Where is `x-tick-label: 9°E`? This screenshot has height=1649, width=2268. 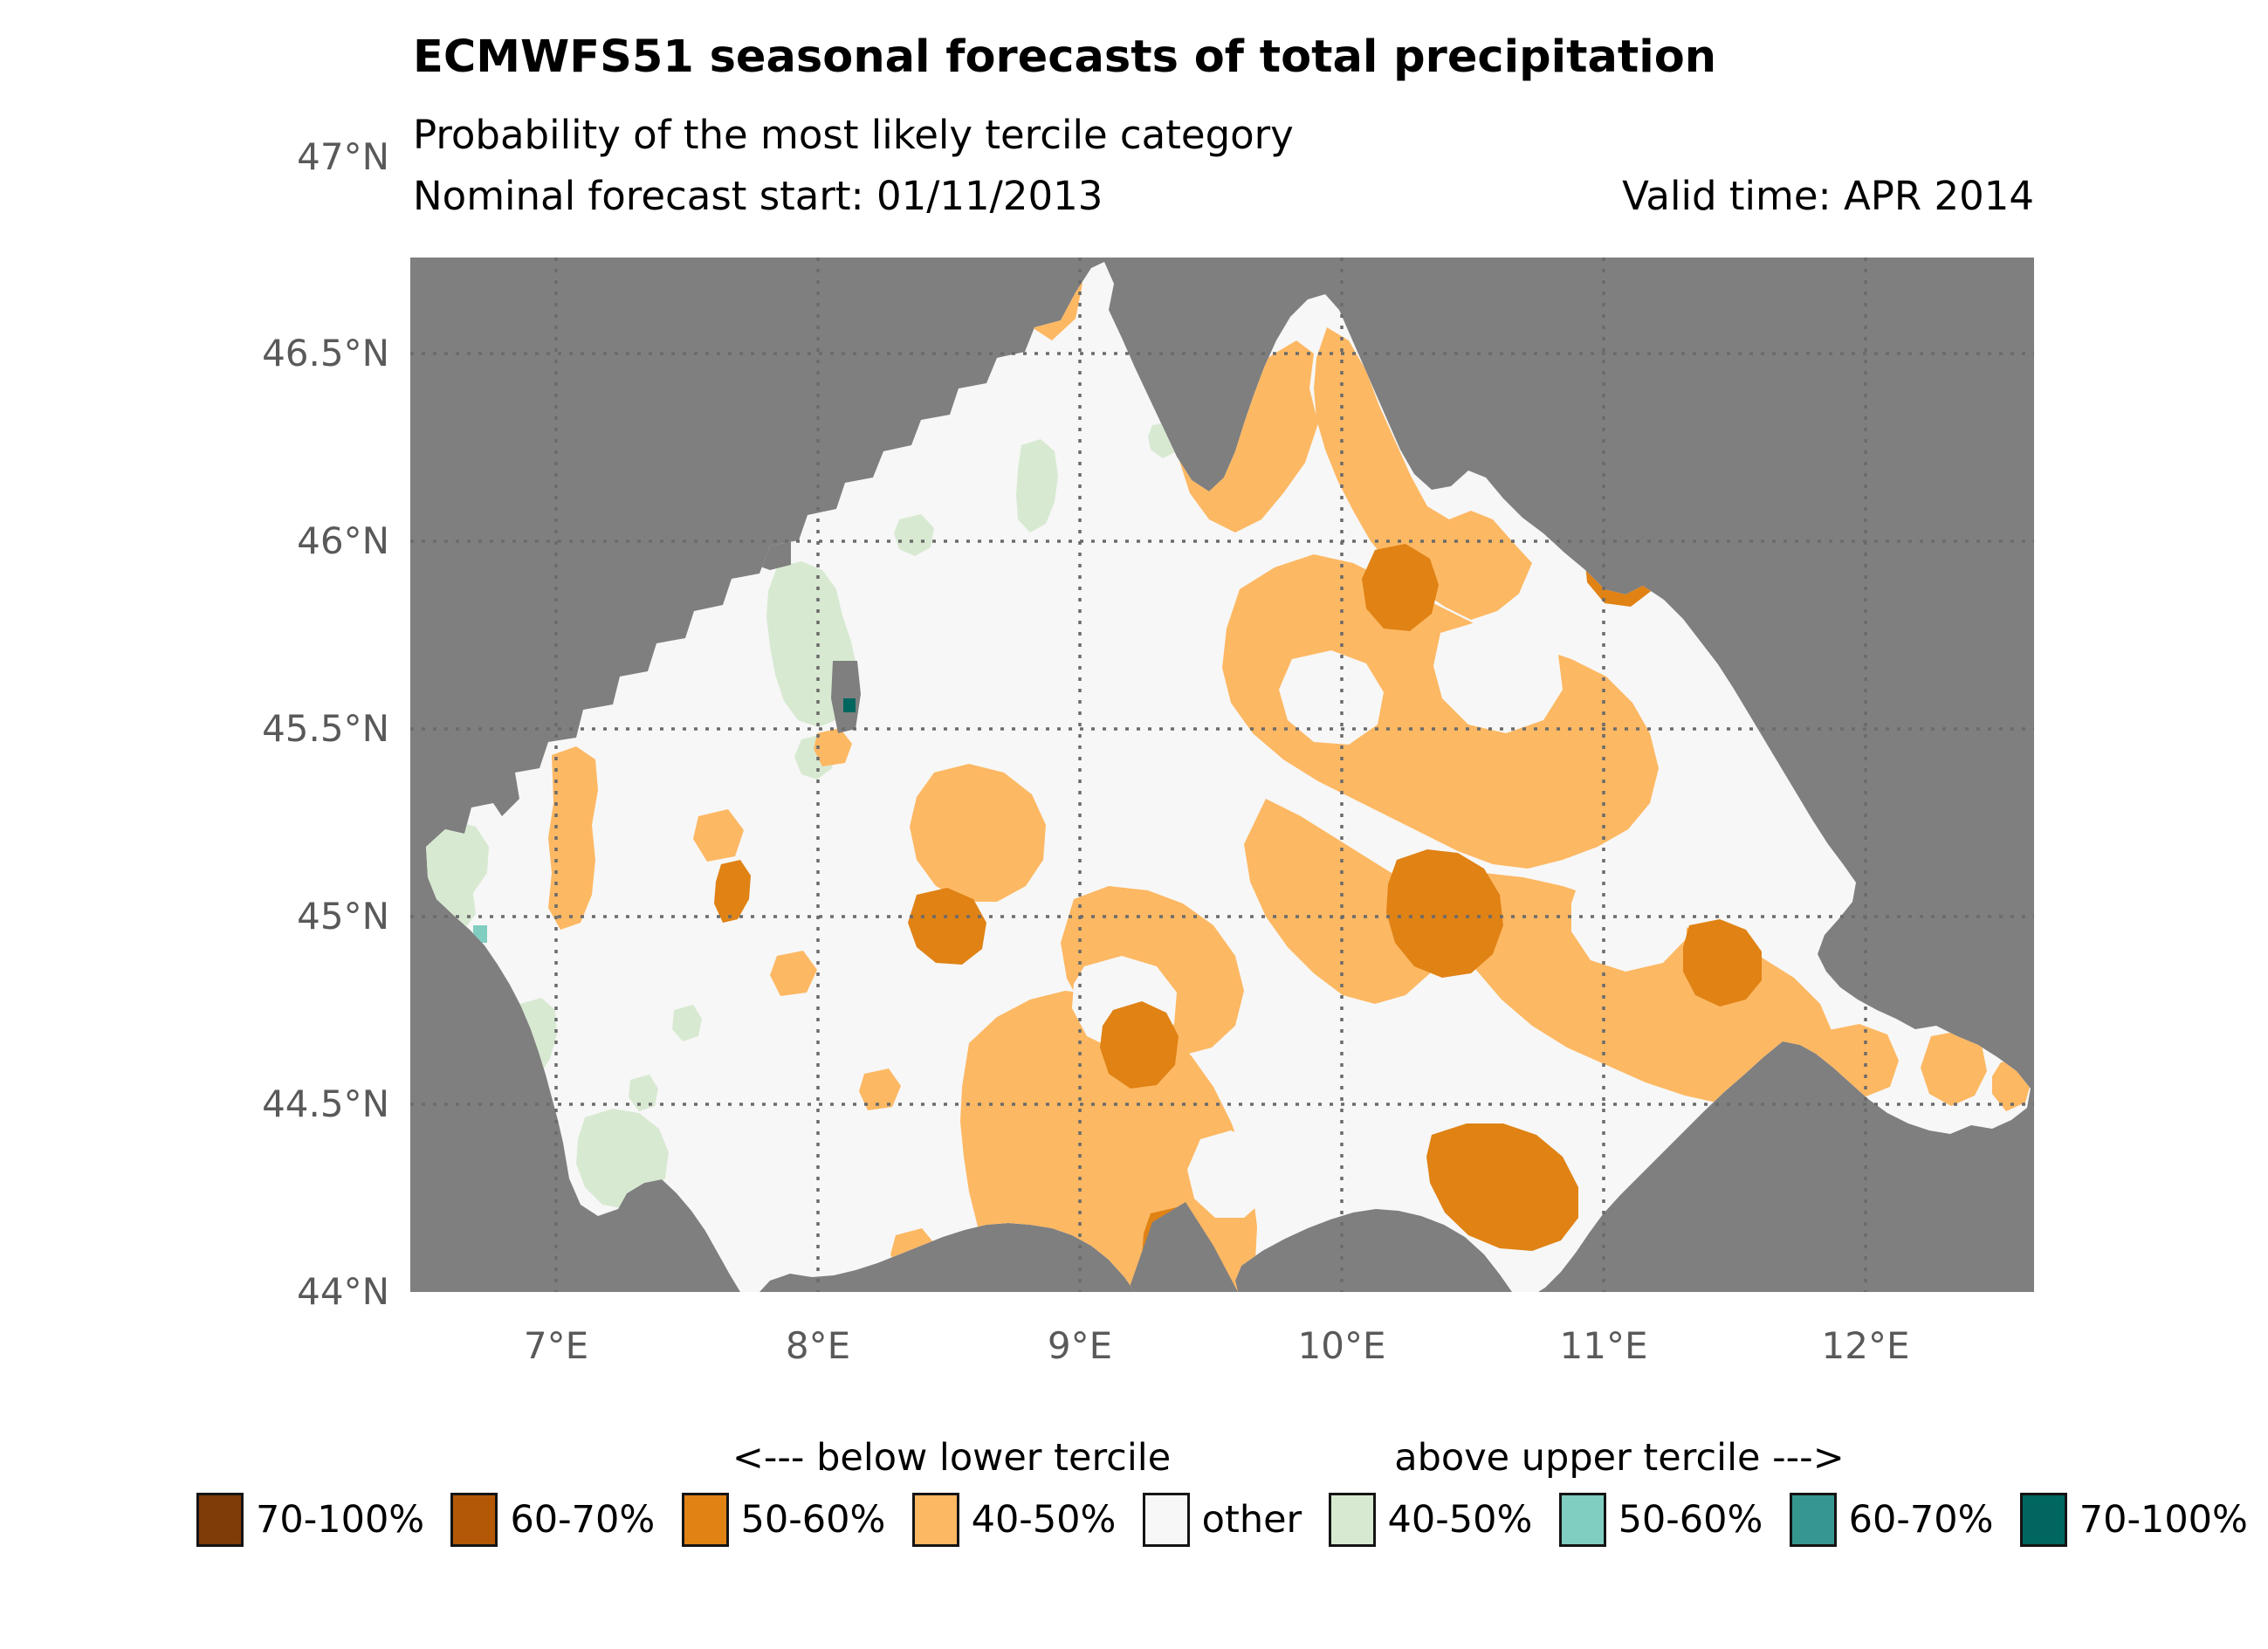
x-tick-label: 9°E is located at coordinates (1080, 1345).